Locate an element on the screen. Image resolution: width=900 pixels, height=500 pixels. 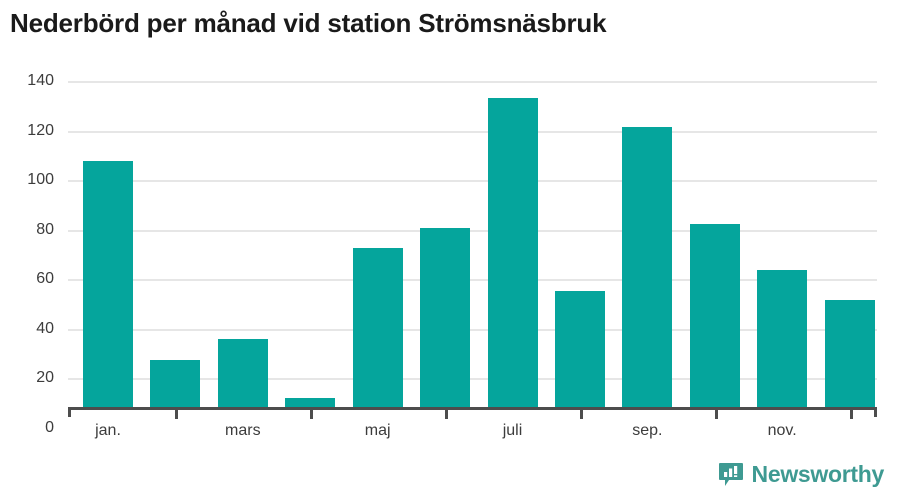
y-axis-tick-label: 20 is located at coordinates (45, 378).